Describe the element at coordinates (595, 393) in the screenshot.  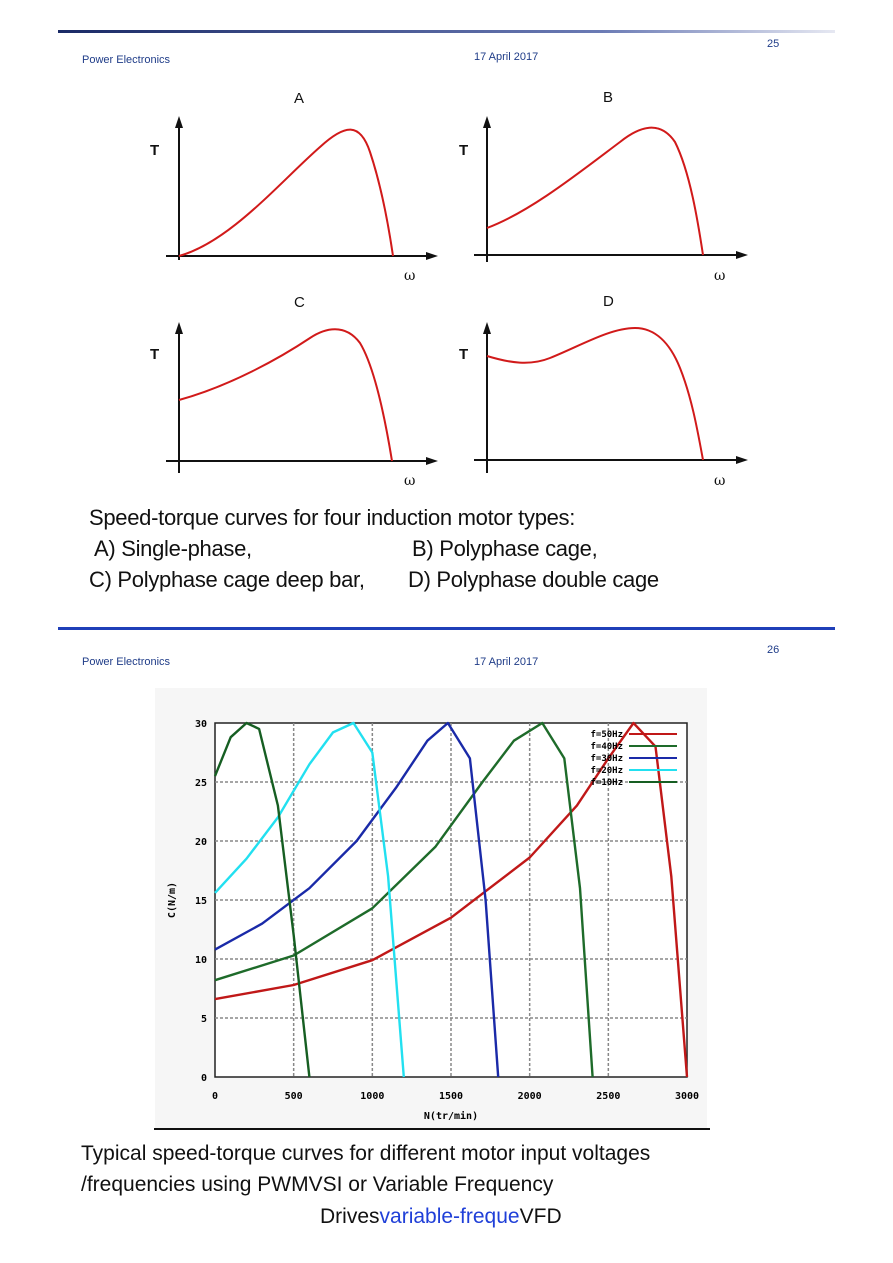
I see `panel-d-curve` at that location.